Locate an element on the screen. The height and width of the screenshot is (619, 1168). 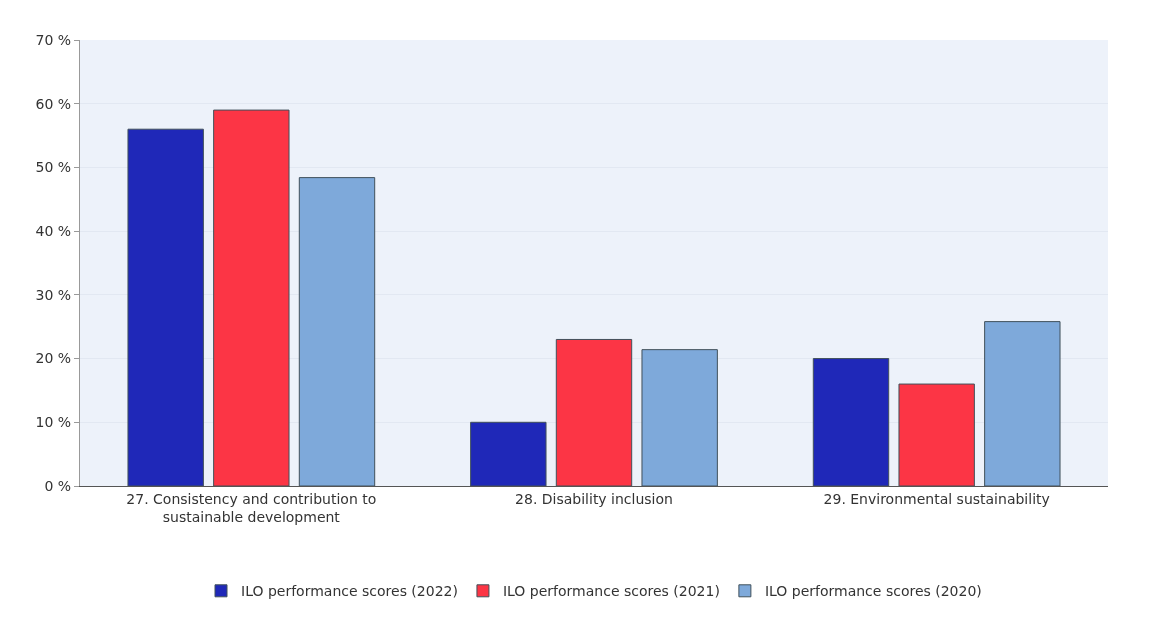
y-tick-label: 70 % is located at coordinates (53, 39).